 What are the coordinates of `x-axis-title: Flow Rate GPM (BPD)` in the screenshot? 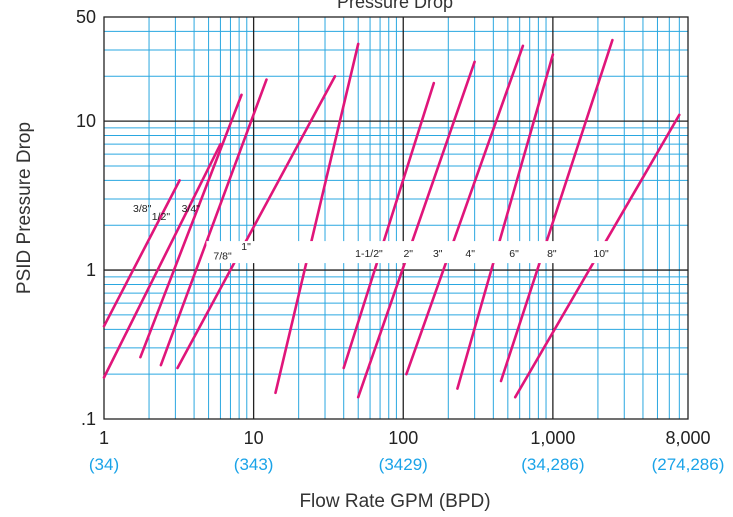 It's located at (394, 501).